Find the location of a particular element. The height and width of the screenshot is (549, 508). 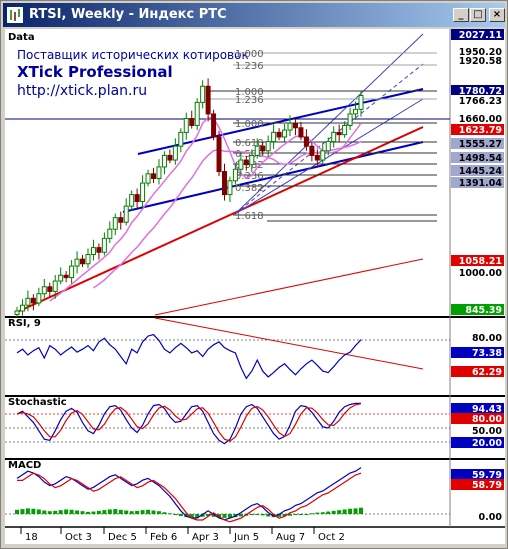

axis-label: 73.38 is located at coordinates (487, 353).